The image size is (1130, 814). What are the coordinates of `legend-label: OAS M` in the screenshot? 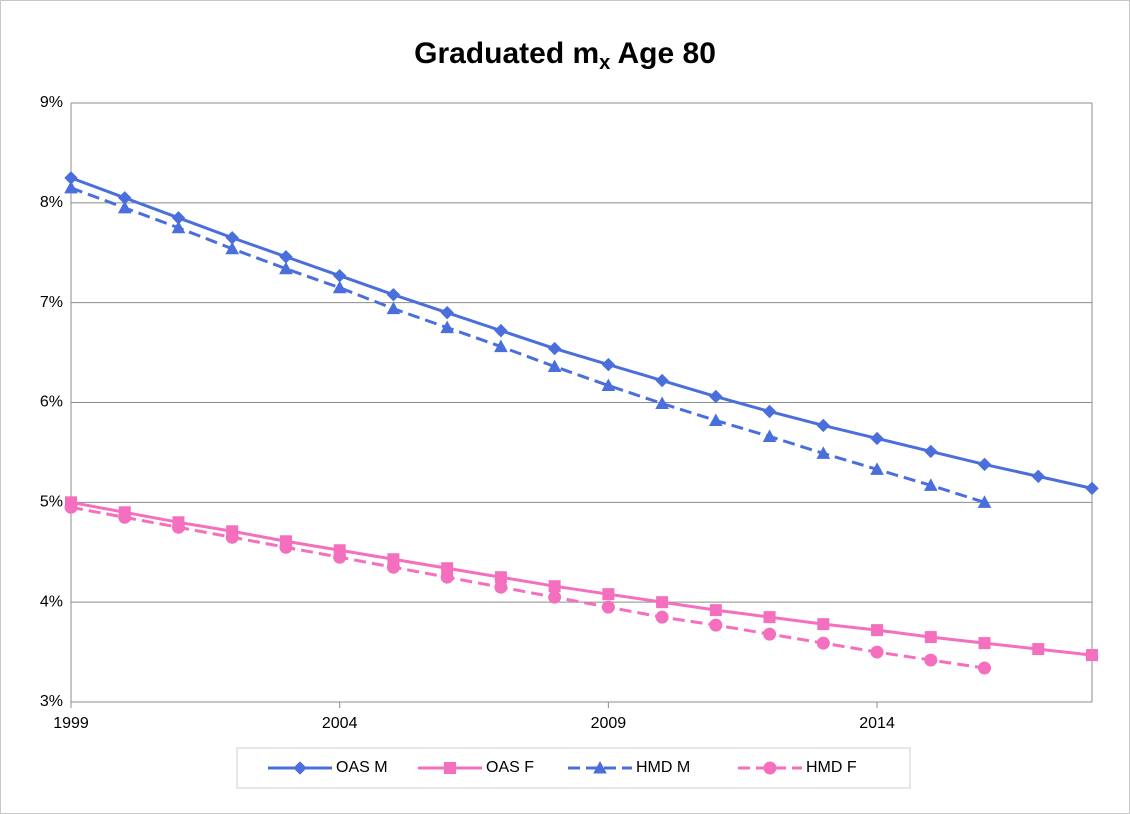 It's located at (362, 767).